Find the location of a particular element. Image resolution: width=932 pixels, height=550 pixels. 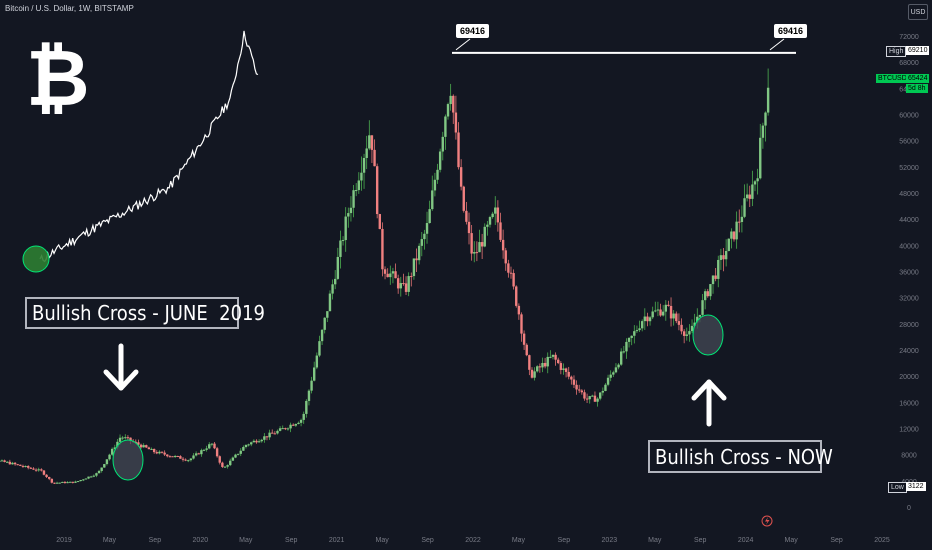

price-tag-right-peak: 69416 is located at coordinates (791, 31).